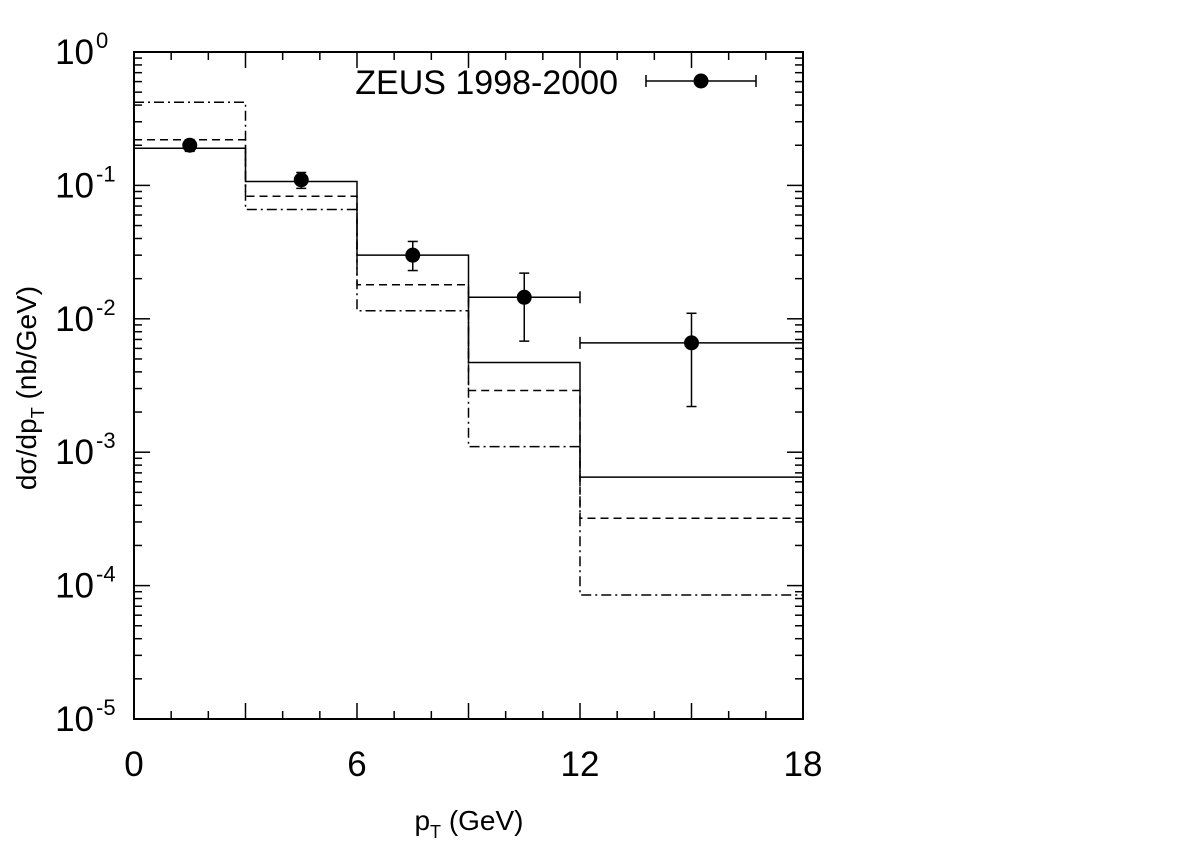 The height and width of the screenshot is (845, 1199). What do you see at coordinates (422, 820) in the screenshot?
I see `x-axis-title-main: p` at bounding box center [422, 820].